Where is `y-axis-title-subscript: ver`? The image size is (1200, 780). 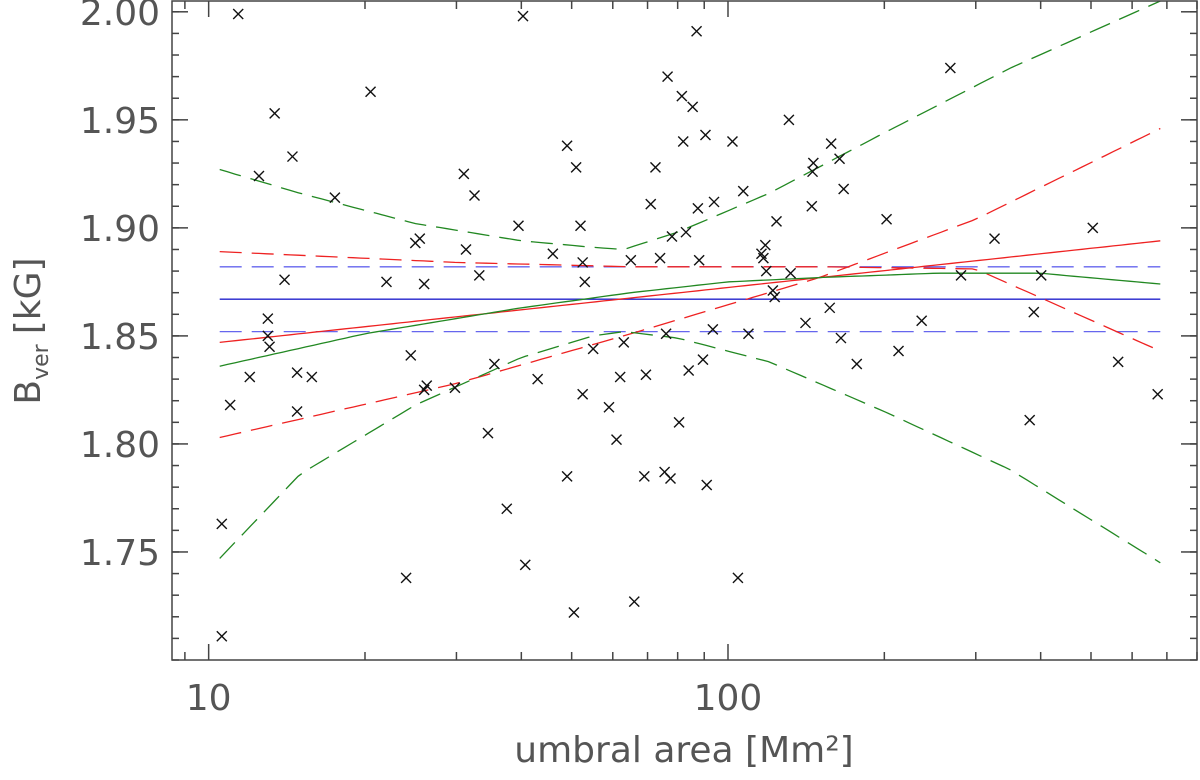
y-axis-title-subscript: ver is located at coordinates (41, 361).